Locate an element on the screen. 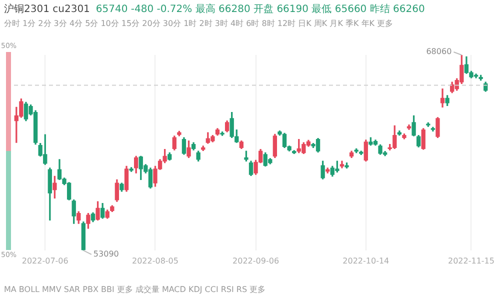 The image size is (500, 300). chart-subtitle: 65740 -480 -0.72% 最高 66280 开盘 66190 最低 65660 昨结 66260 is located at coordinates (260, 9).